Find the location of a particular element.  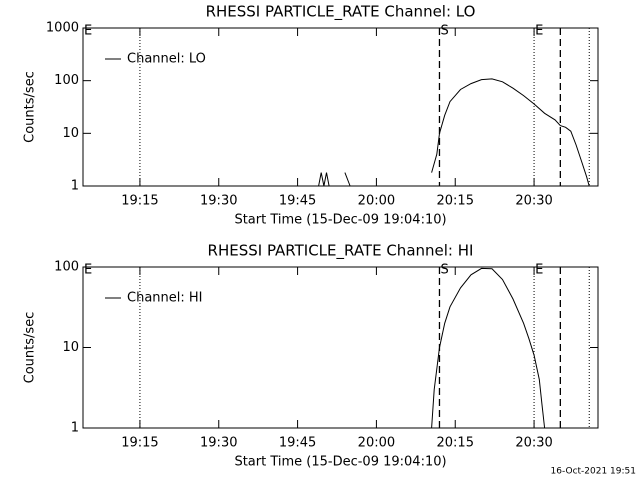

footer: 16-Oct-2021 19:51 is located at coordinates (593, 472).